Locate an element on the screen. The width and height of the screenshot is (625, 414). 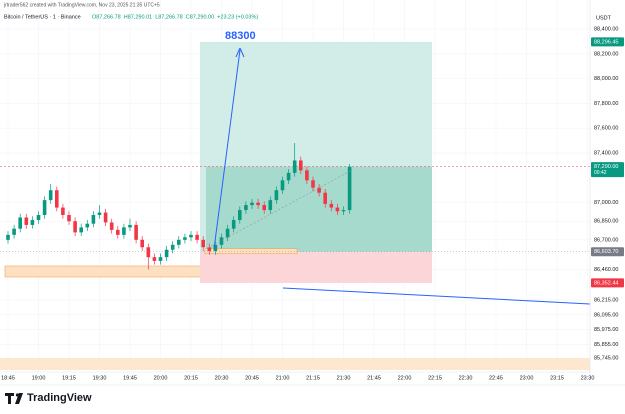
x-tick-label: 22:15 is located at coordinates (435, 378).